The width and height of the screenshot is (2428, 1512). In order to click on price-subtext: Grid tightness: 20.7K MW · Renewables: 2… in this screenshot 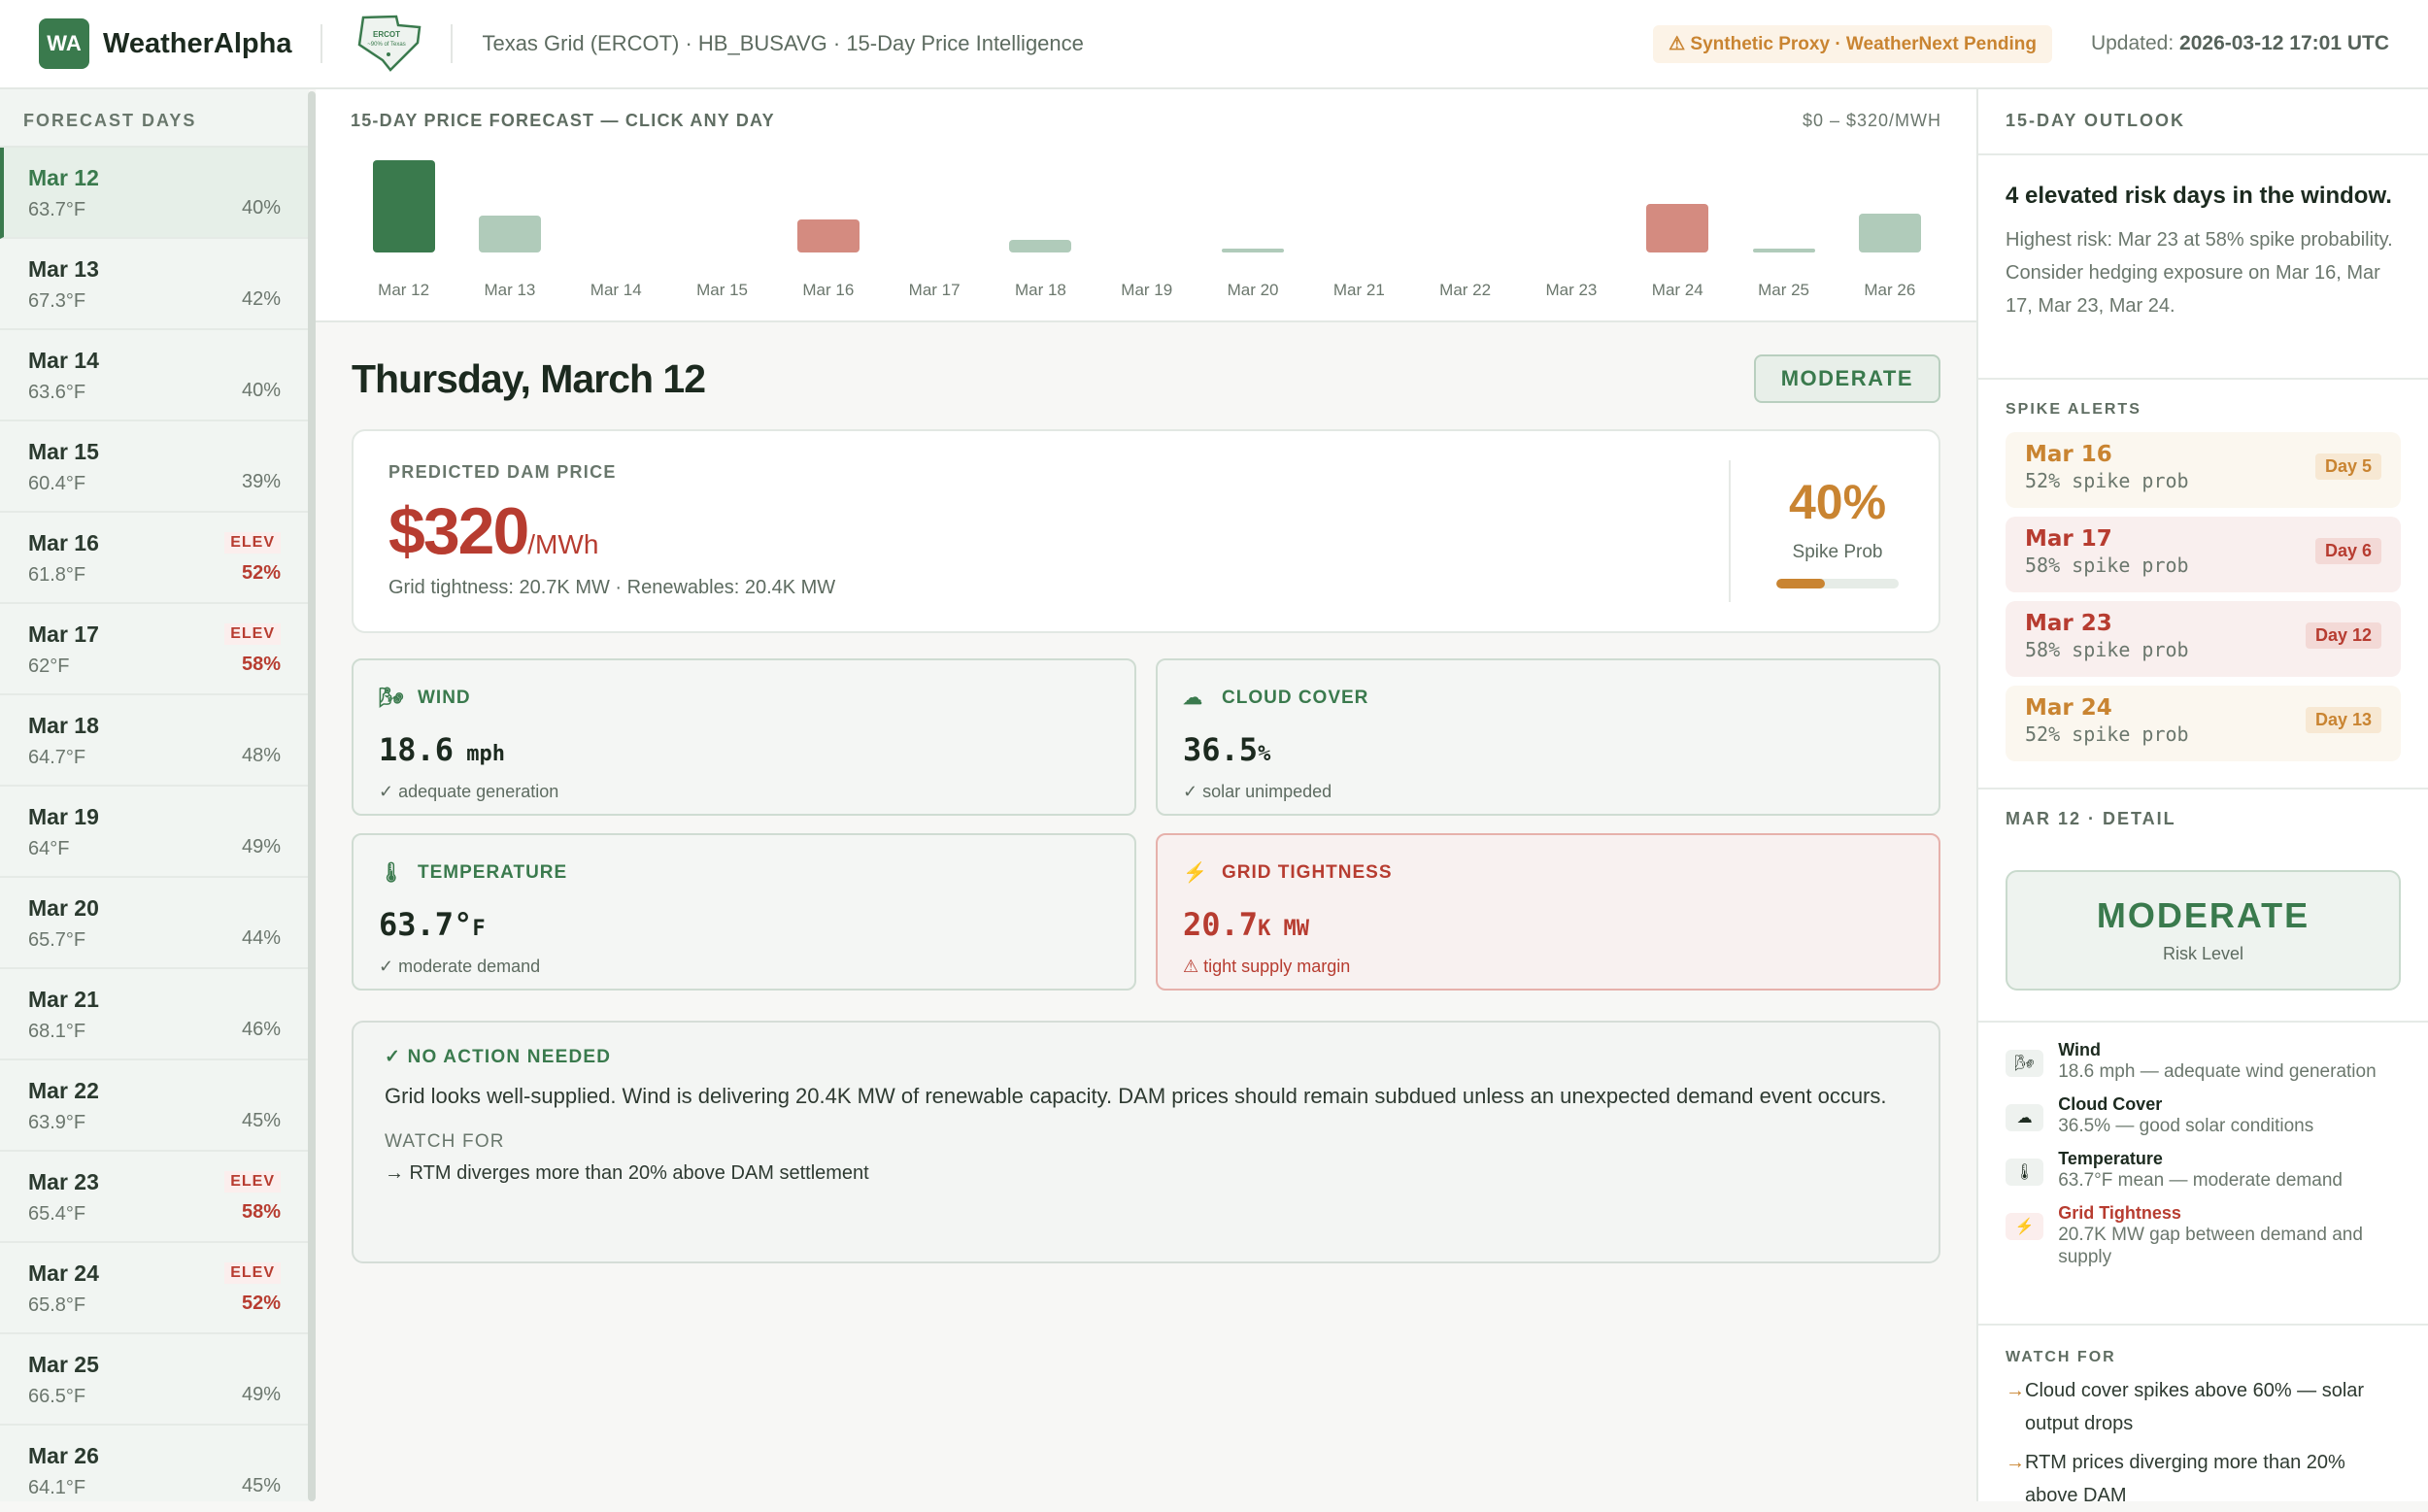, I will do `click(612, 587)`.